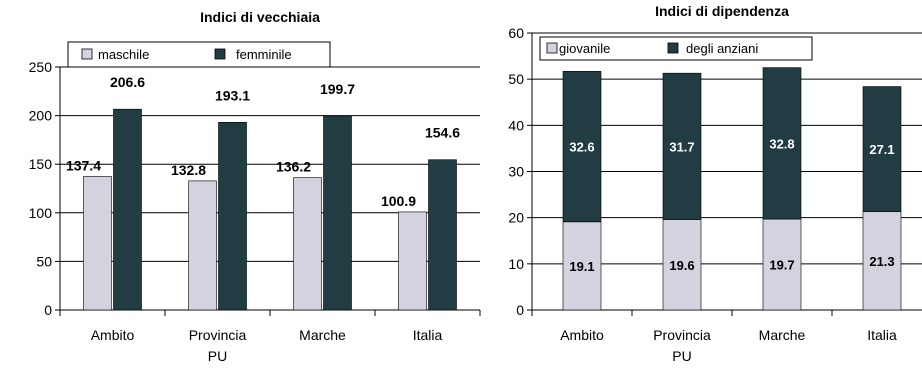 The image size is (922, 372). I want to click on legend: giovanile degli anziani, so click(676, 48).